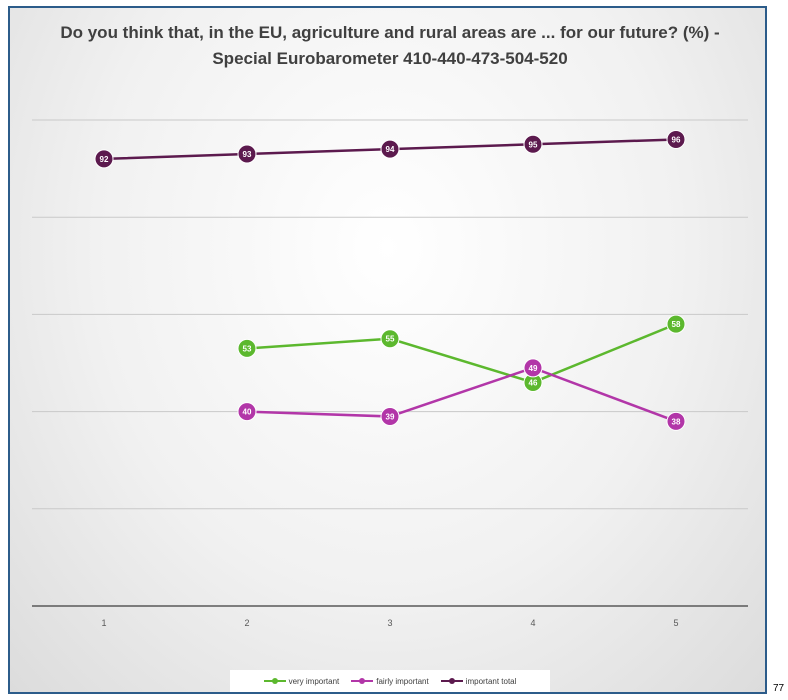 The height and width of the screenshot is (700, 788). I want to click on data-label: 40, so click(247, 412).